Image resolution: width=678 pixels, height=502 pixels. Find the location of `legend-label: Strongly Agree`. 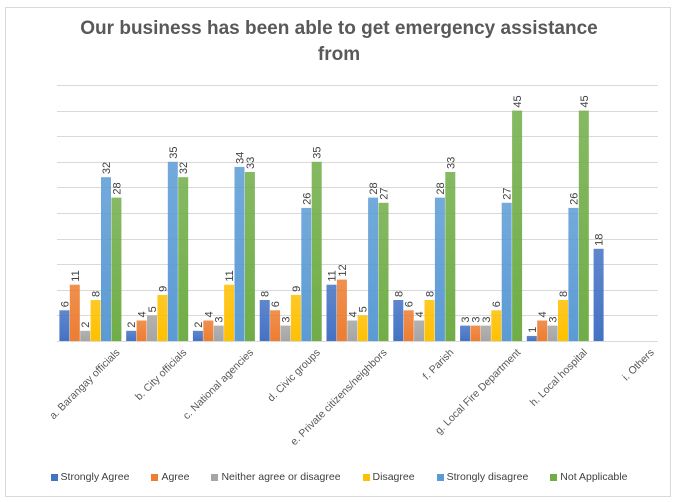

legend-label: Strongly Agree is located at coordinates (95, 477).